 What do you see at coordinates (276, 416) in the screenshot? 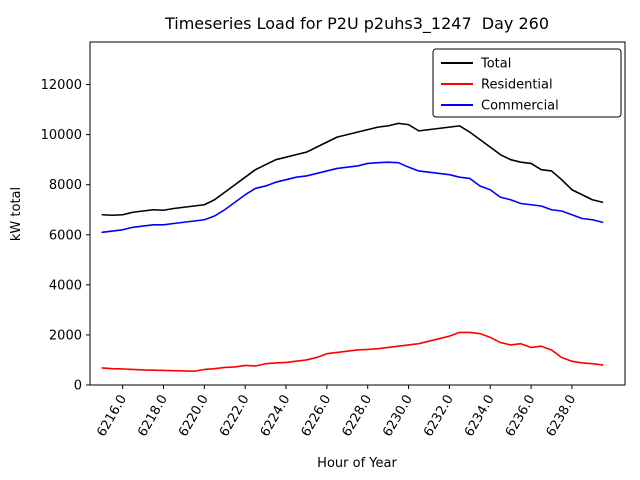
I see `x-tick-label: 6224.0` at bounding box center [276, 416].